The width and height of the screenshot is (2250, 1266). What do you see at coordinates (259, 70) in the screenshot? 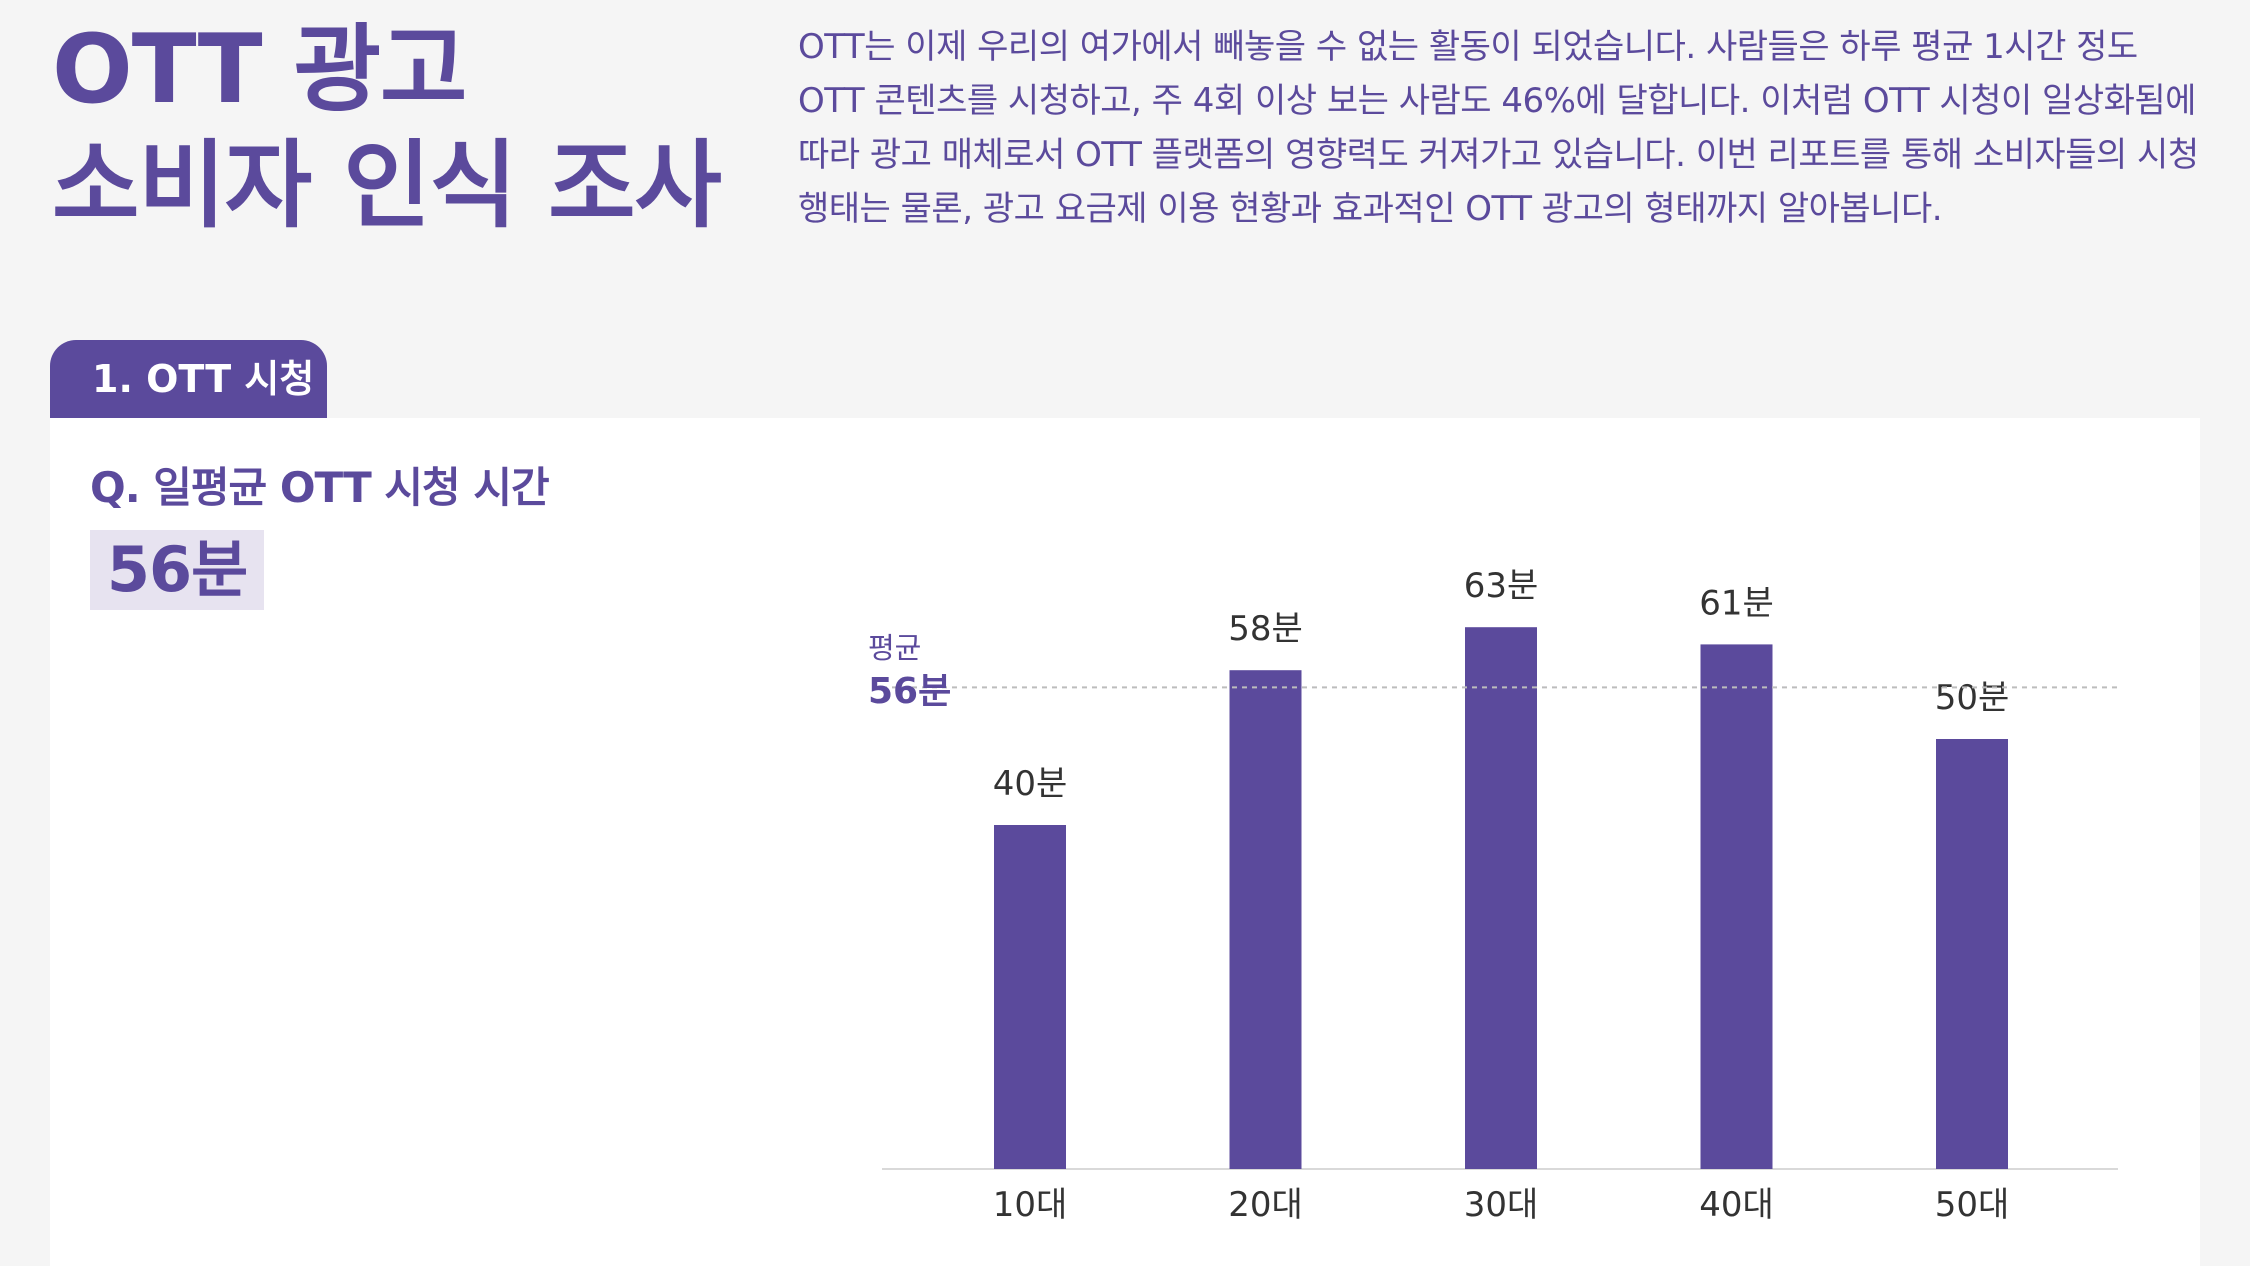
I see `page-title-line-1: OTT 광고` at bounding box center [259, 70].